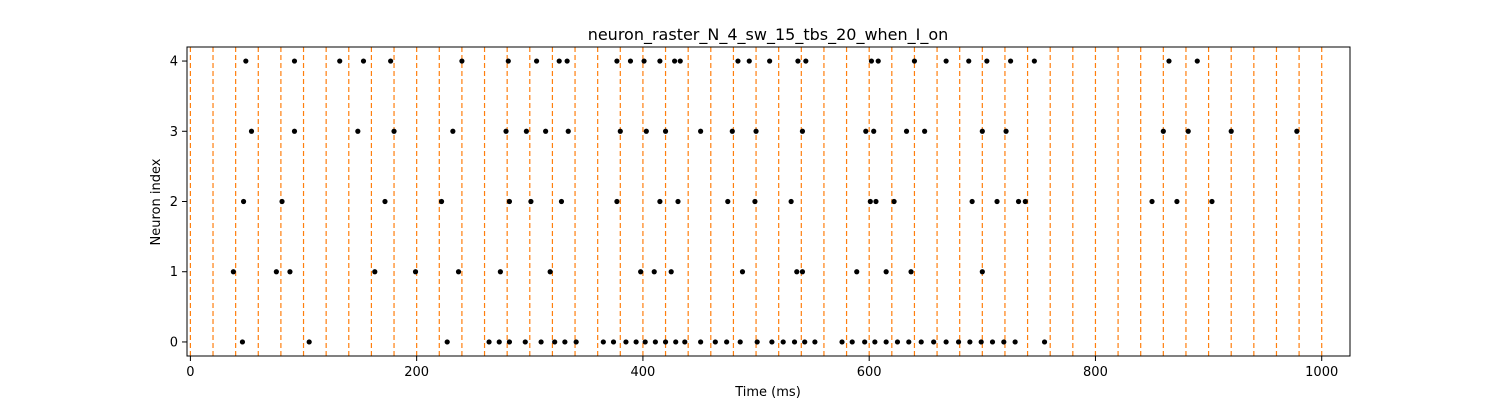 This screenshot has width=1500, height=400. Describe the element at coordinates (643, 372) in the screenshot. I see `x-tick-label: 400` at that location.